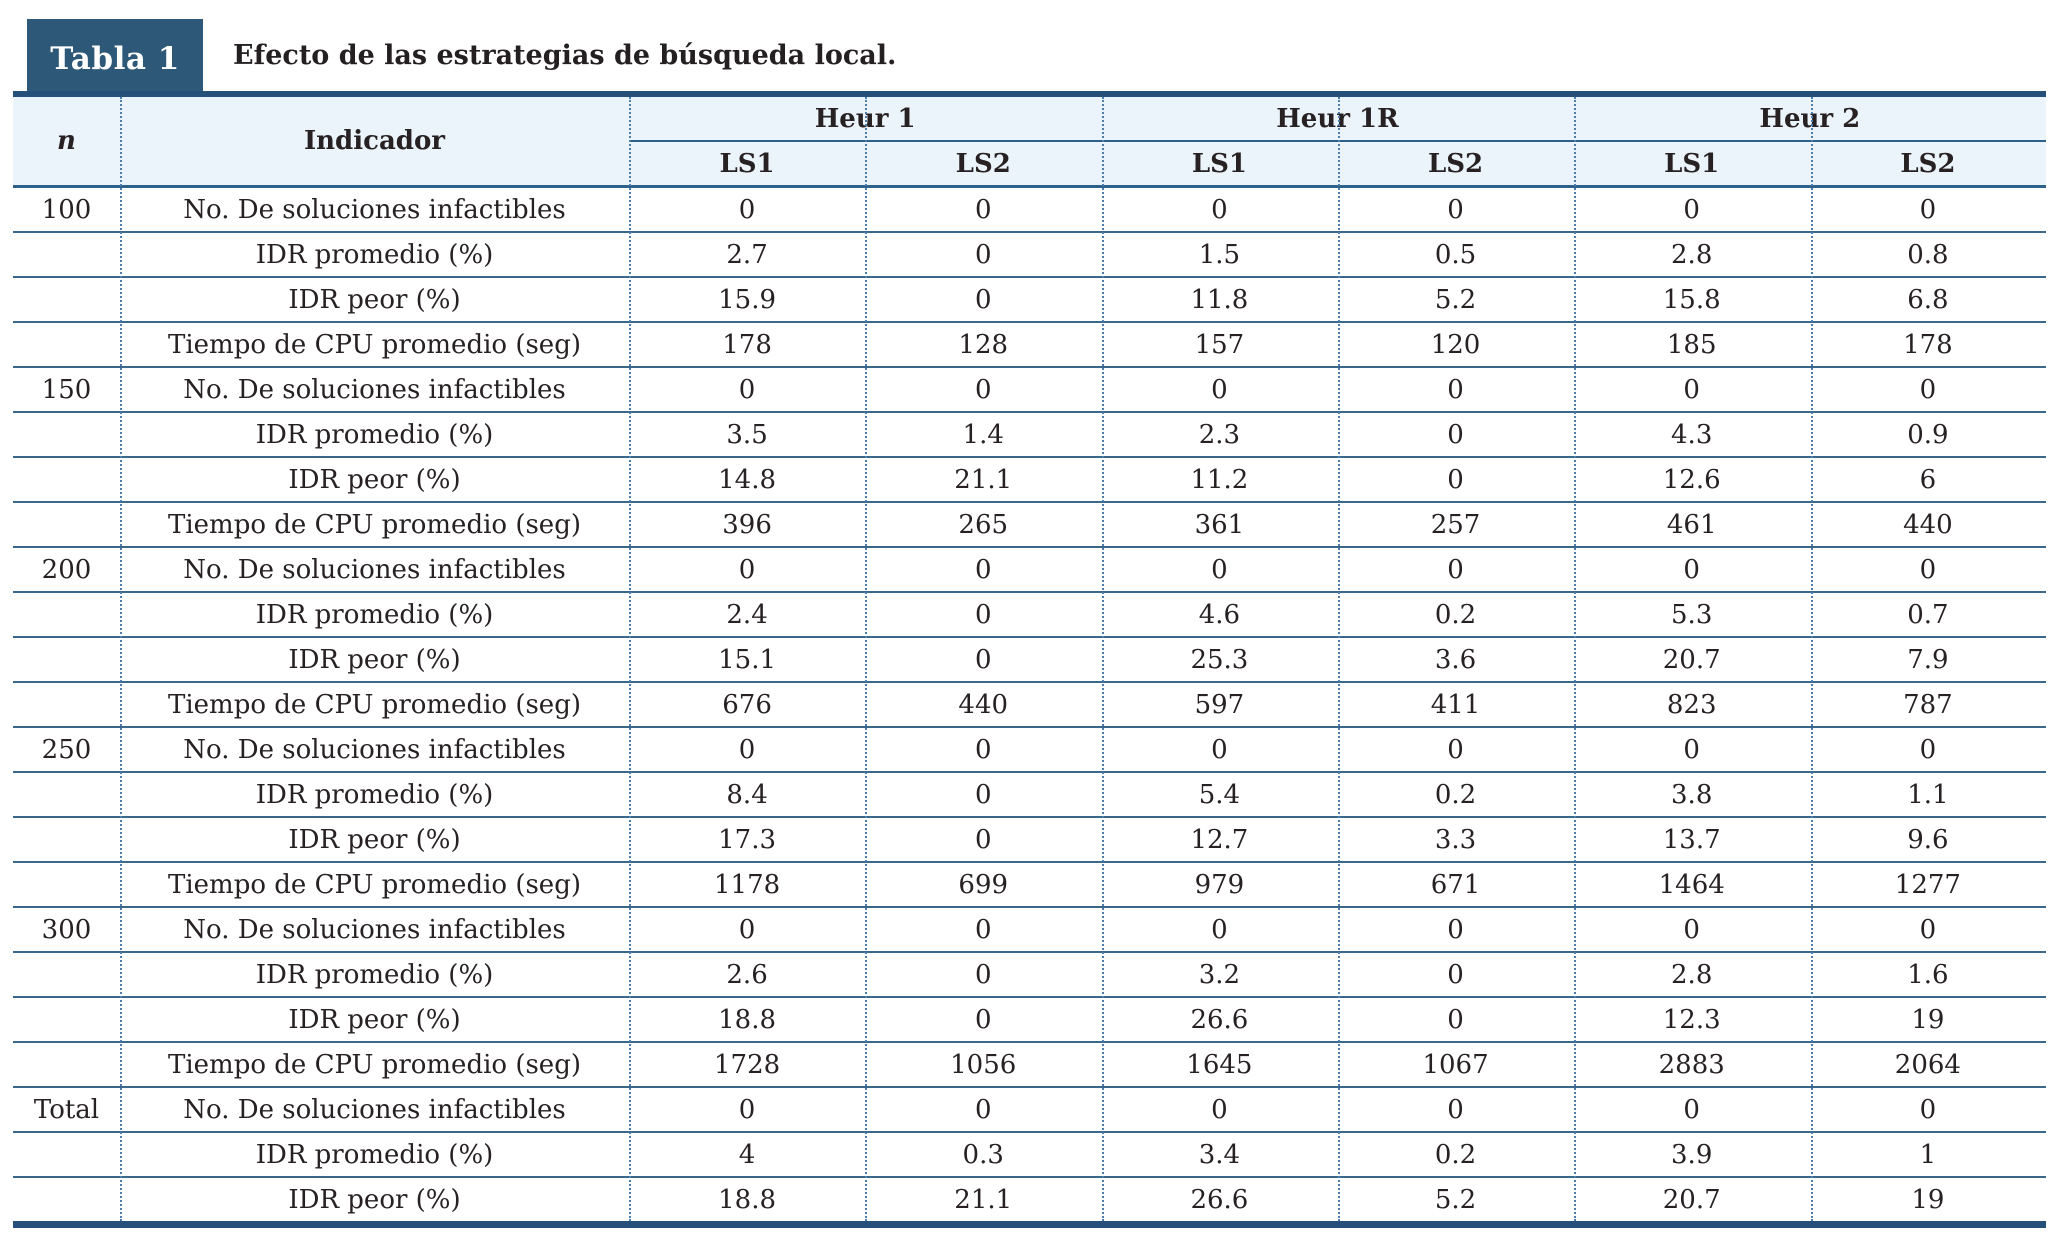 This screenshot has height=1240, width=2062. I want to click on value-cell: 1.1, so click(1927, 795).